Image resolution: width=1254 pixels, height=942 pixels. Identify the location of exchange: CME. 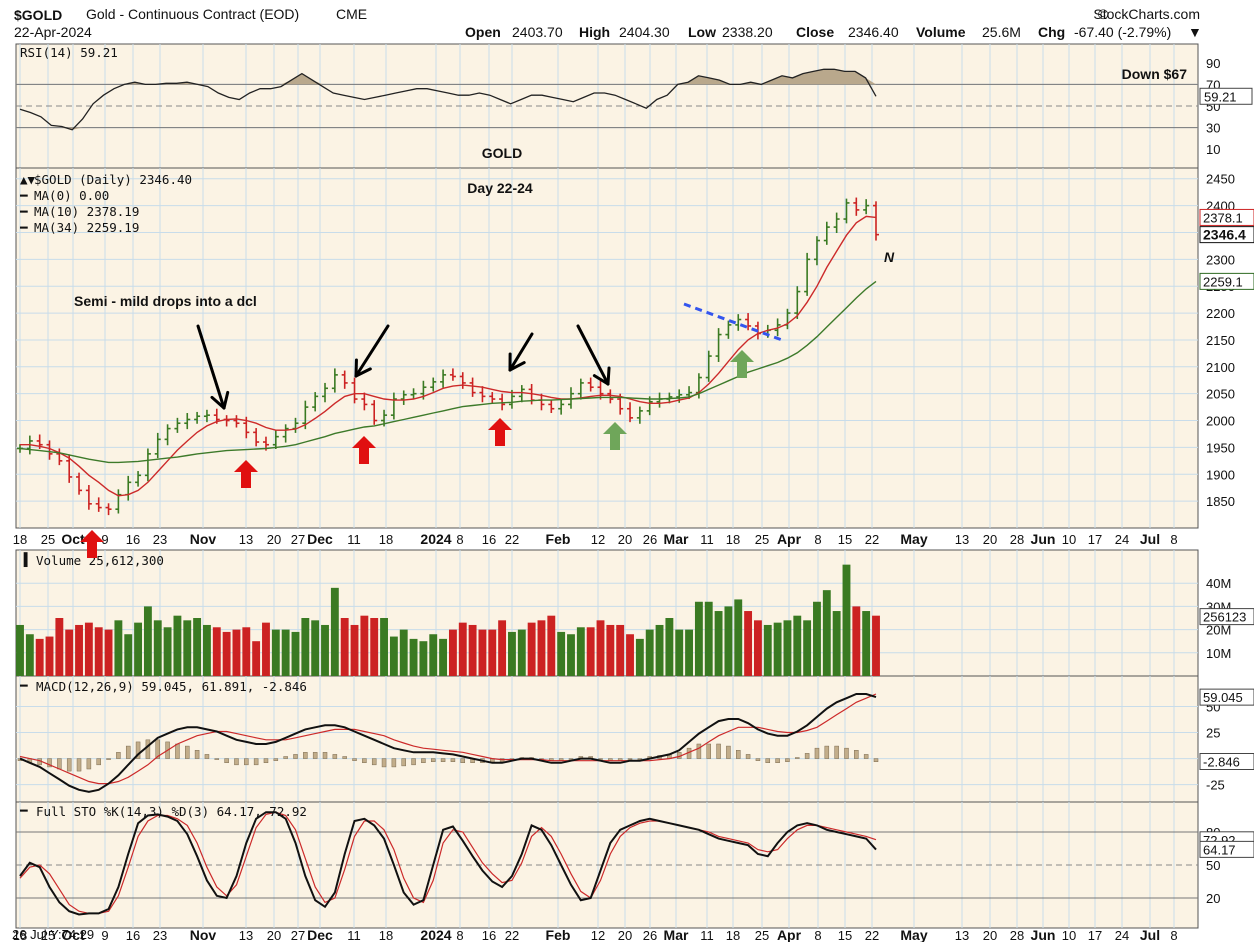
(351, 14).